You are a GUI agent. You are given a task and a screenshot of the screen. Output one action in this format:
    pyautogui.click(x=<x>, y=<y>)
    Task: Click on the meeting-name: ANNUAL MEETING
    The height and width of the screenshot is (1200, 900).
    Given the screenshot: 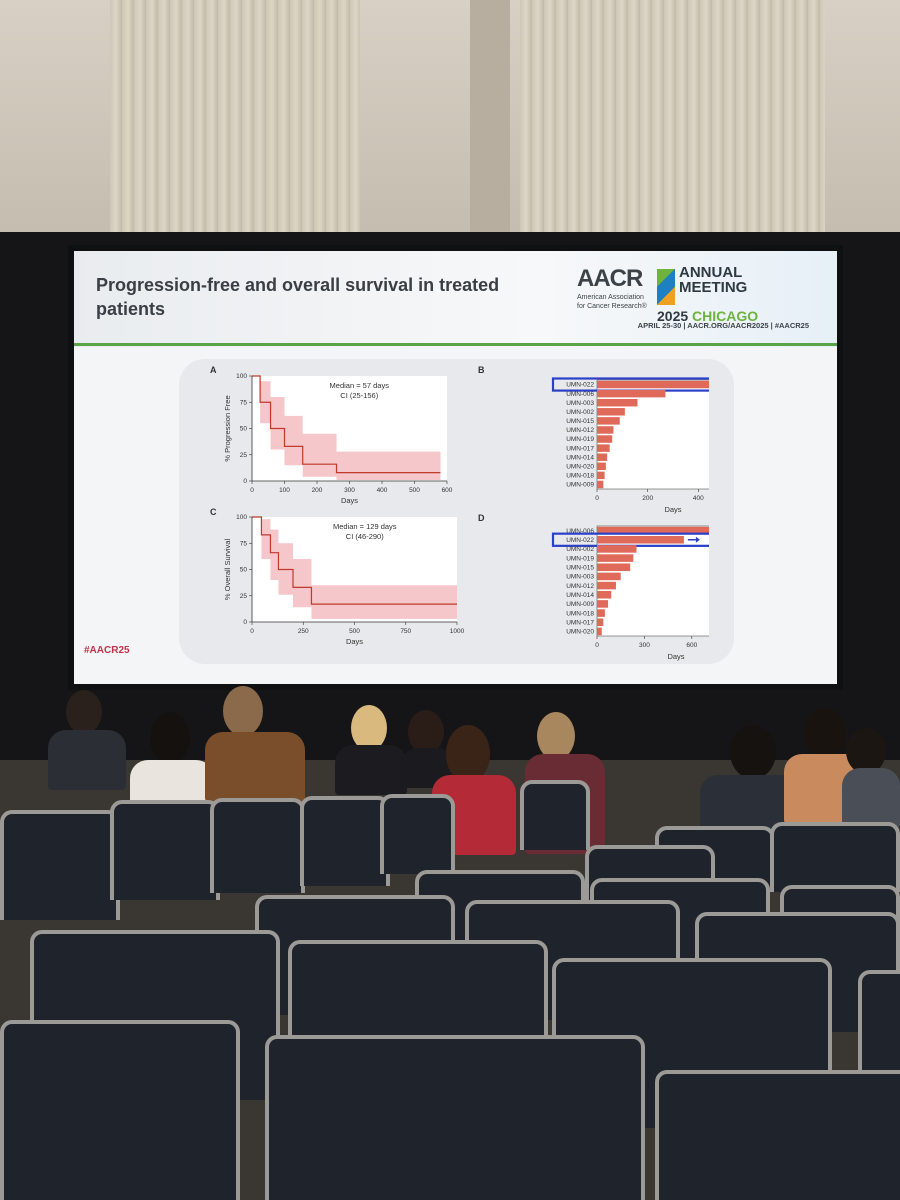 What is the action you would take?
    pyautogui.click(x=713, y=280)
    